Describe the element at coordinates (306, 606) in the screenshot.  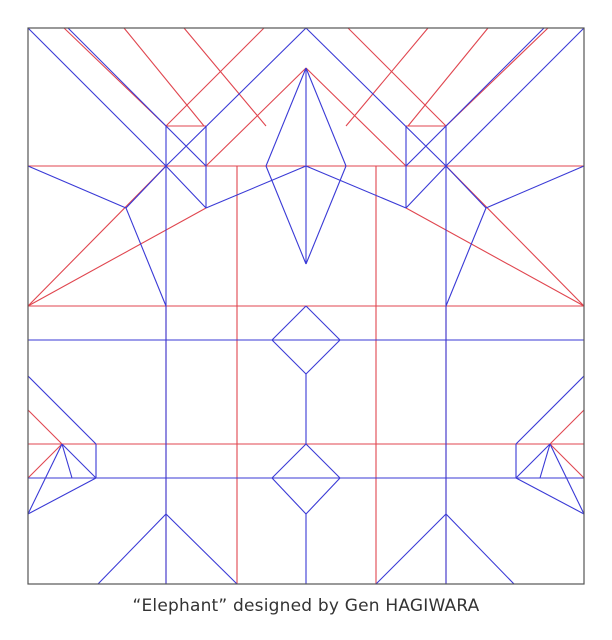
I see `diagram-caption: “Elephant” designed by Gen HAGIWARA` at that location.